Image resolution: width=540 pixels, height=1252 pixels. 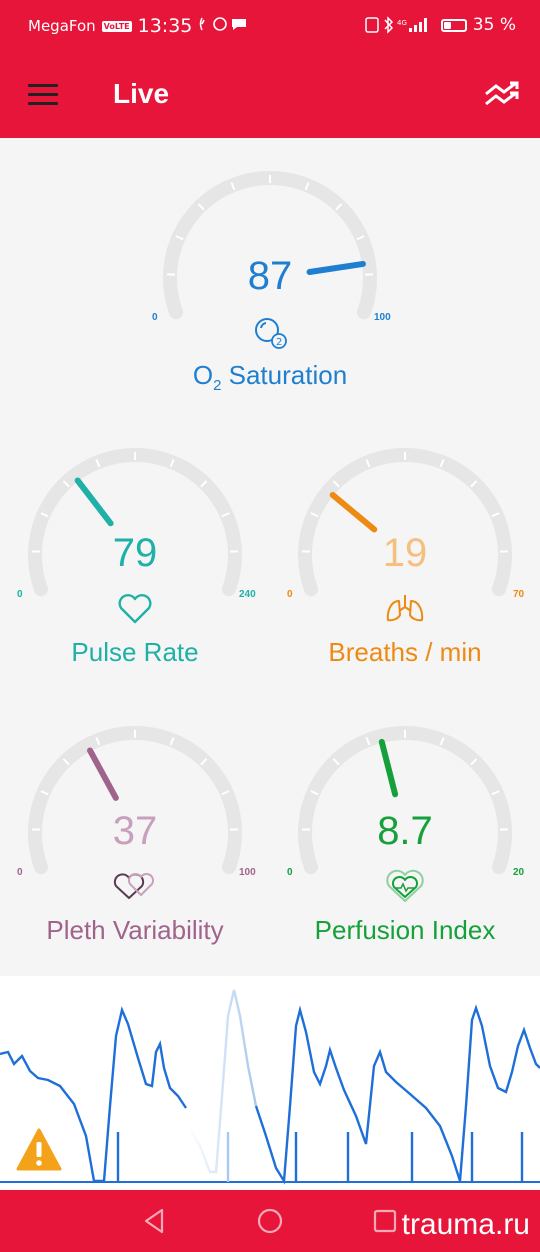 What do you see at coordinates (165, 26) in the screenshot?
I see `clock: 13:35` at bounding box center [165, 26].